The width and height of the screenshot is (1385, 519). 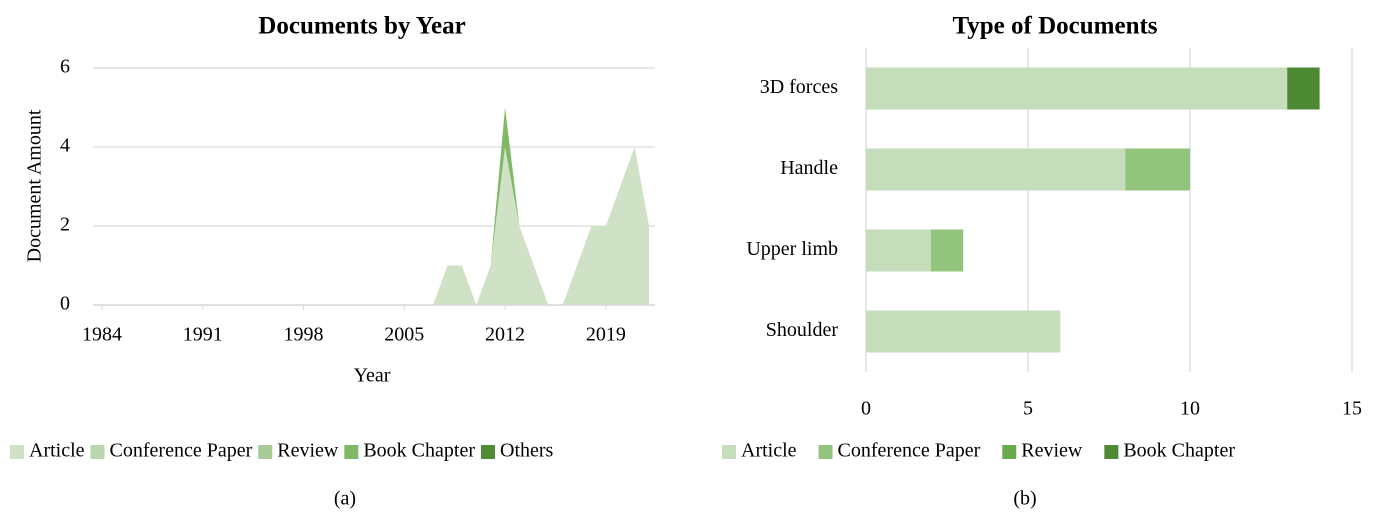 What do you see at coordinates (1190, 409) in the screenshot?
I see `x-tick-label: 10` at bounding box center [1190, 409].